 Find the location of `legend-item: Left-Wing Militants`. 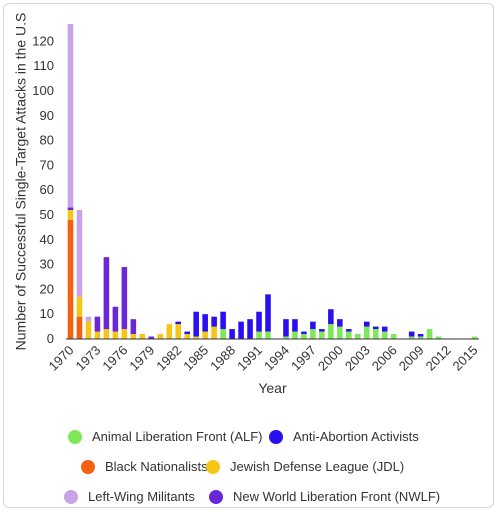

legend-item: Left-Wing Militants is located at coordinates (129, 496).